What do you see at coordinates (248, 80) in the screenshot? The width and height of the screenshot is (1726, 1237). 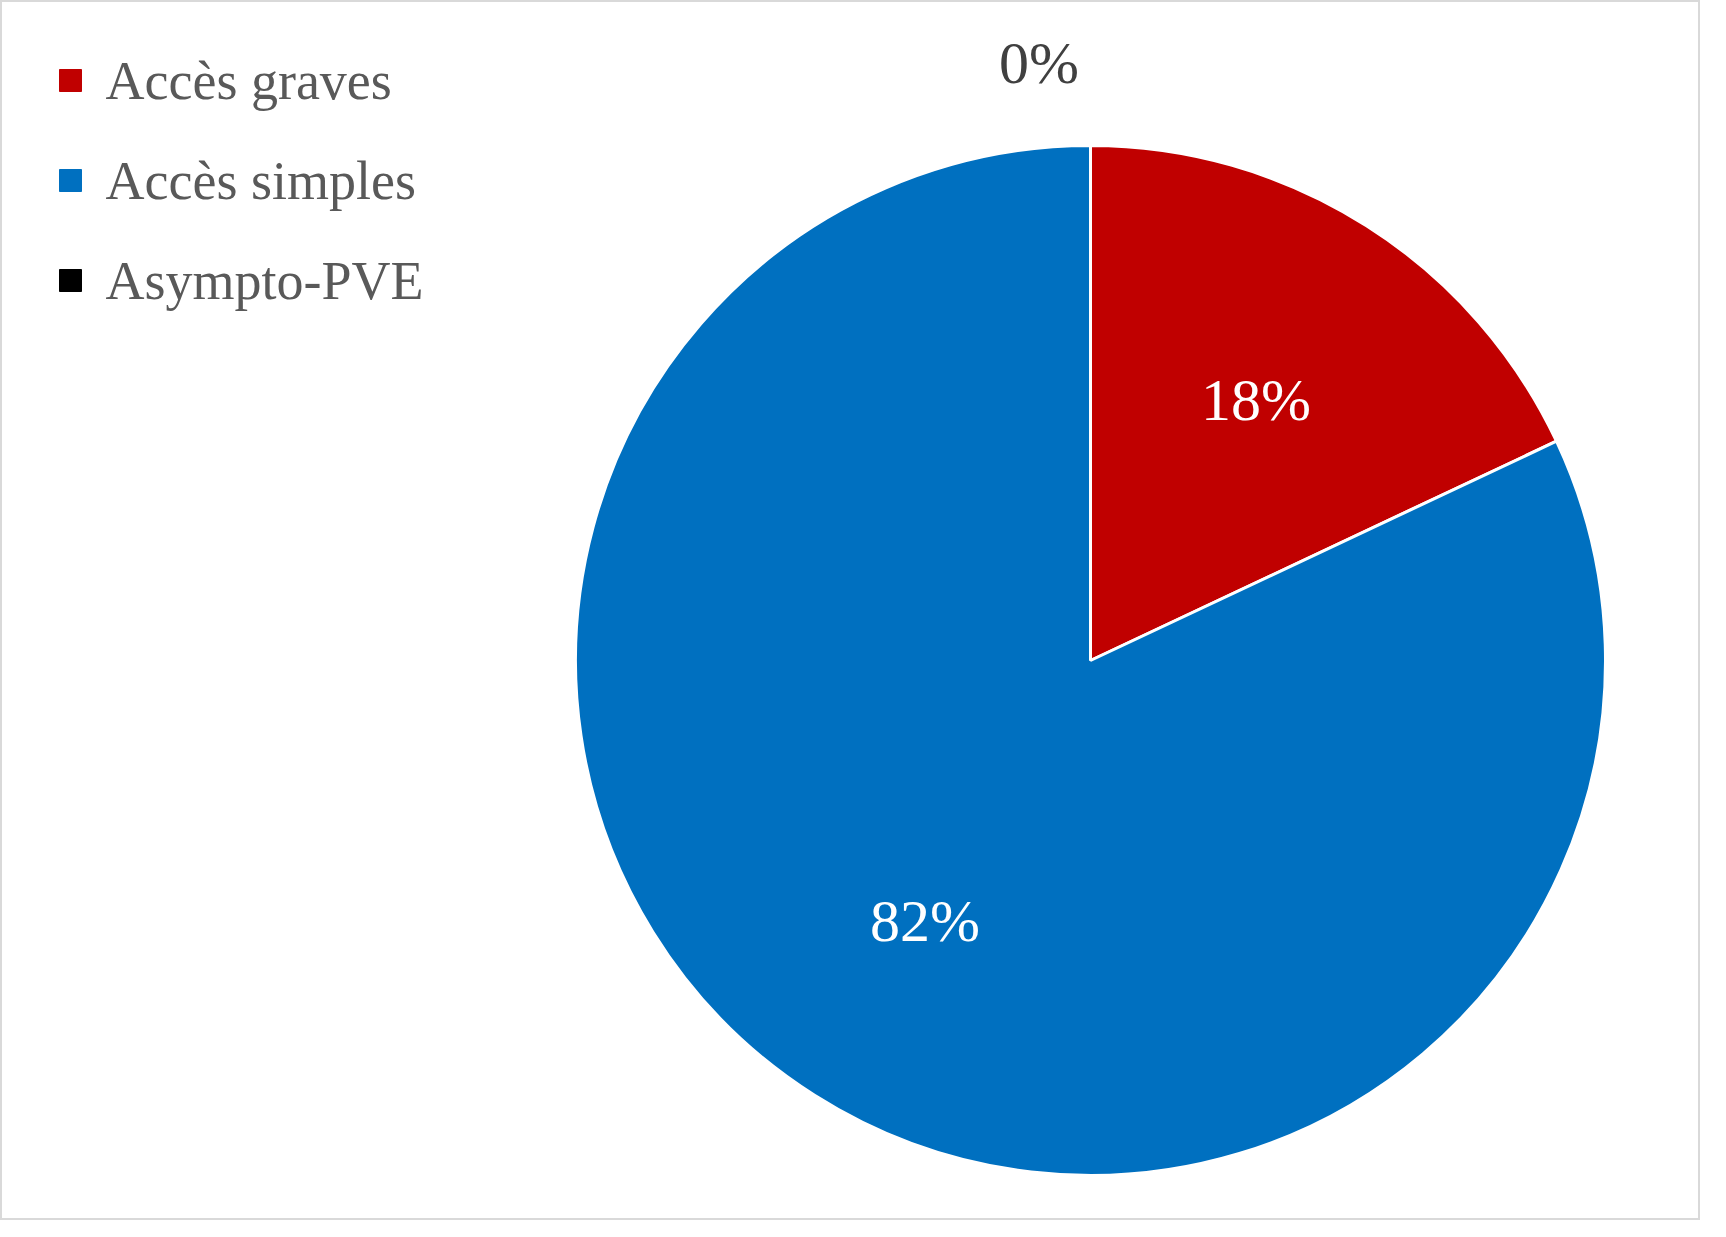 I see `legend-label: Accès graves` at bounding box center [248, 80].